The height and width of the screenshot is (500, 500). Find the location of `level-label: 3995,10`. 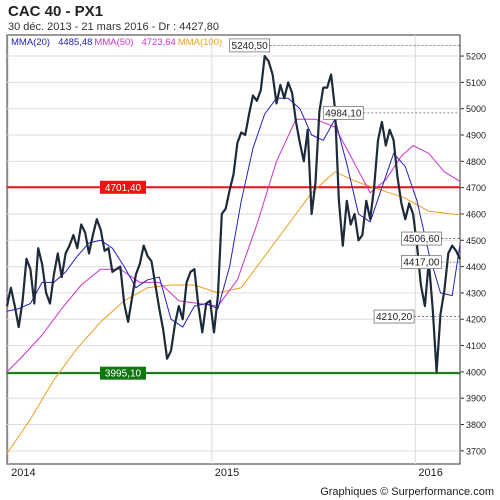

level-label: 3995,10 is located at coordinates (123, 373).